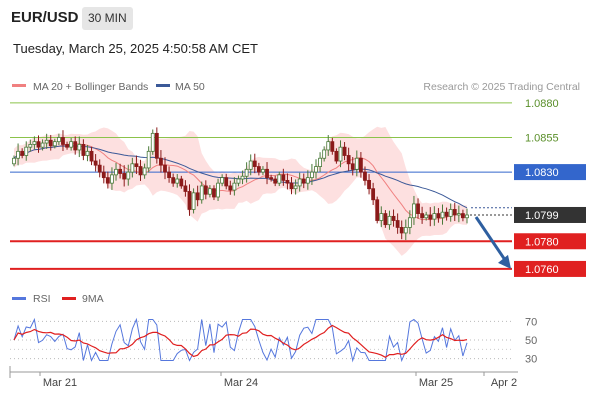 This screenshot has height=400, width=590. Describe the element at coordinates (542, 242) in the screenshot. I see `level-label-1.0780: 1.0780` at that location.